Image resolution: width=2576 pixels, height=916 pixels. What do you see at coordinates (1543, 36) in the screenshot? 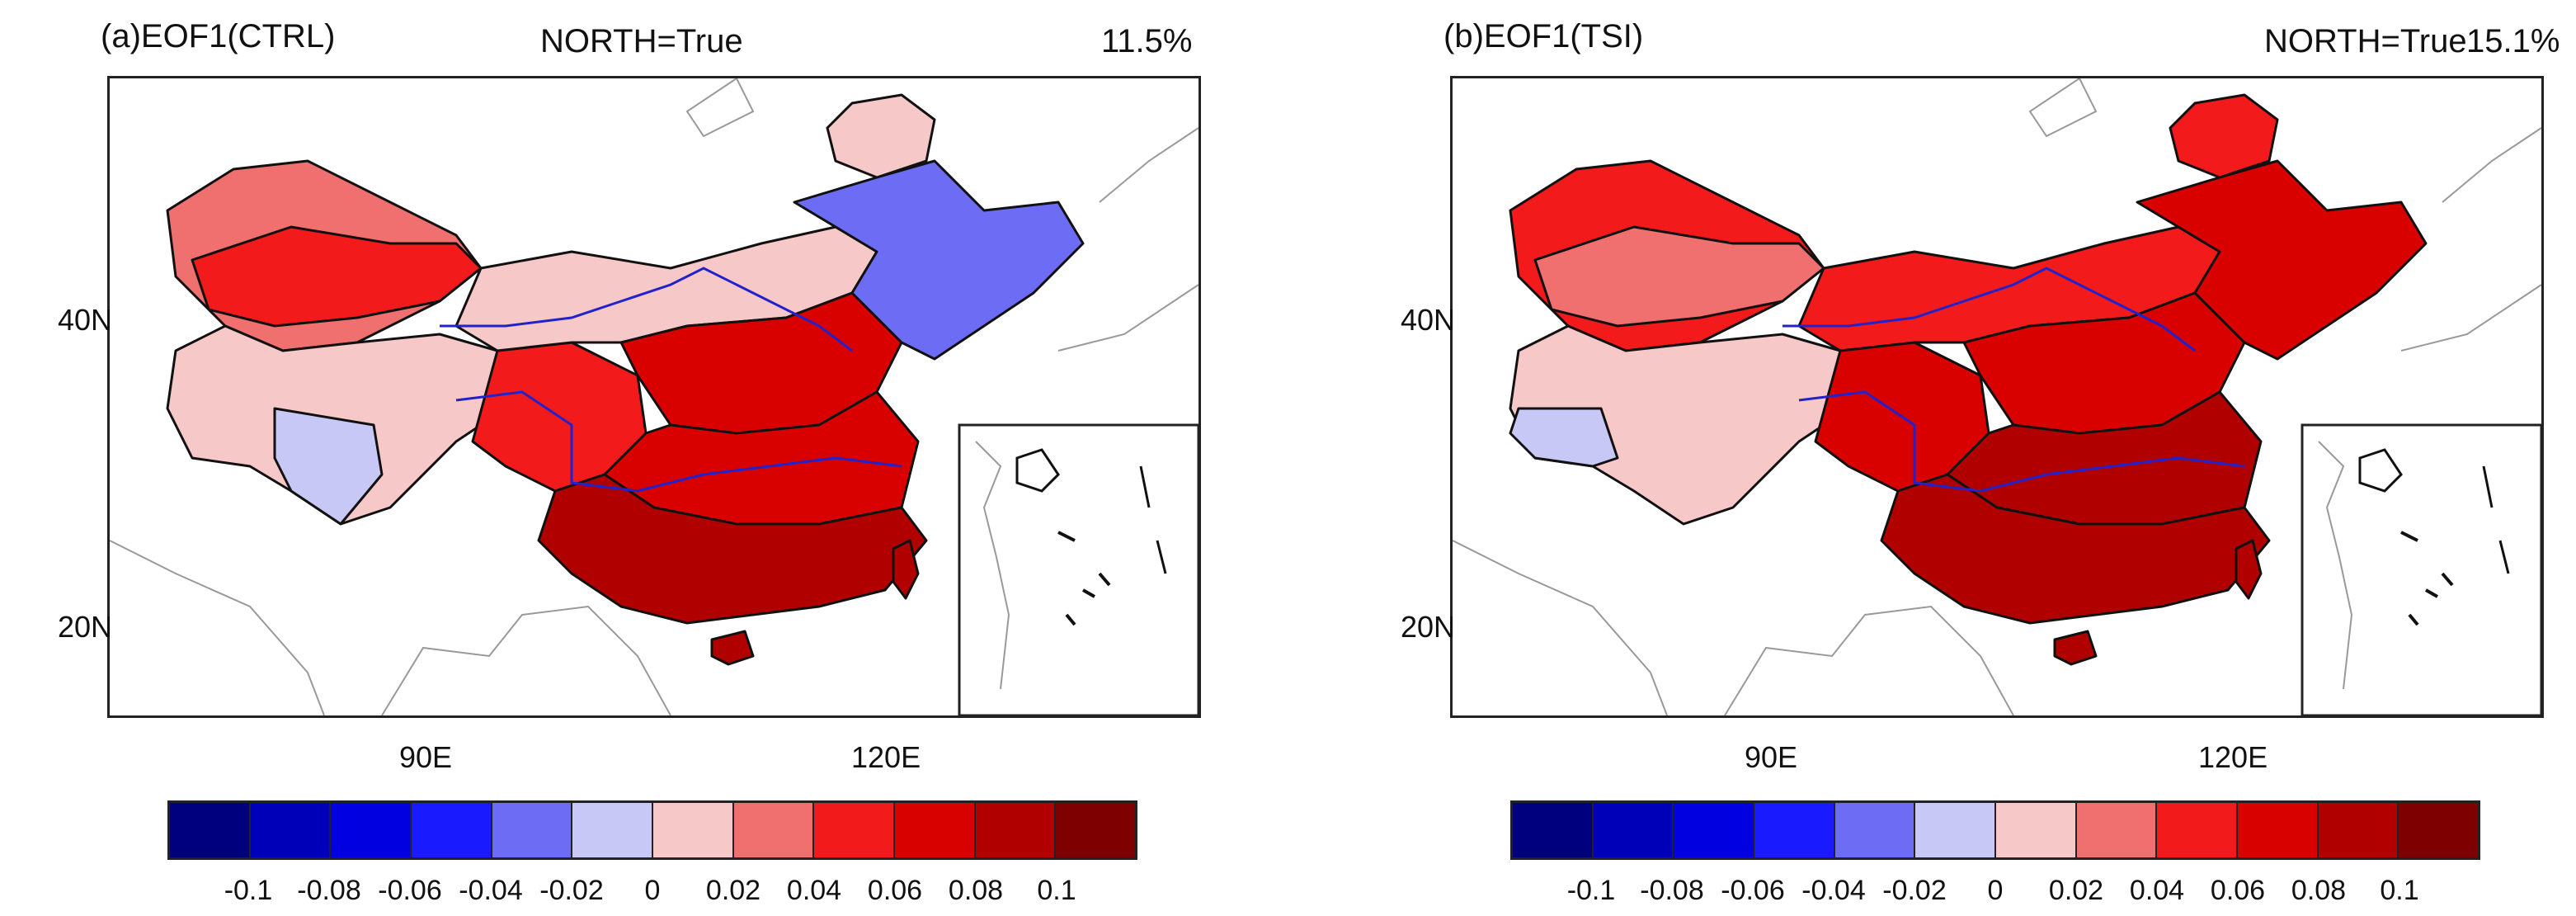
I see `panel-title: (b)EOF1(TSI)` at bounding box center [1543, 36].